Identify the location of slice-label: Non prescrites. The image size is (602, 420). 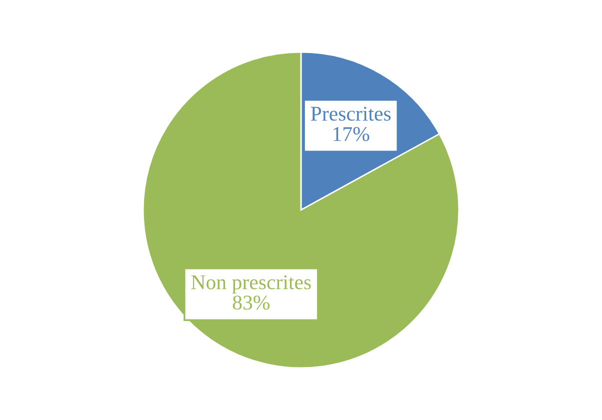
(251, 284).